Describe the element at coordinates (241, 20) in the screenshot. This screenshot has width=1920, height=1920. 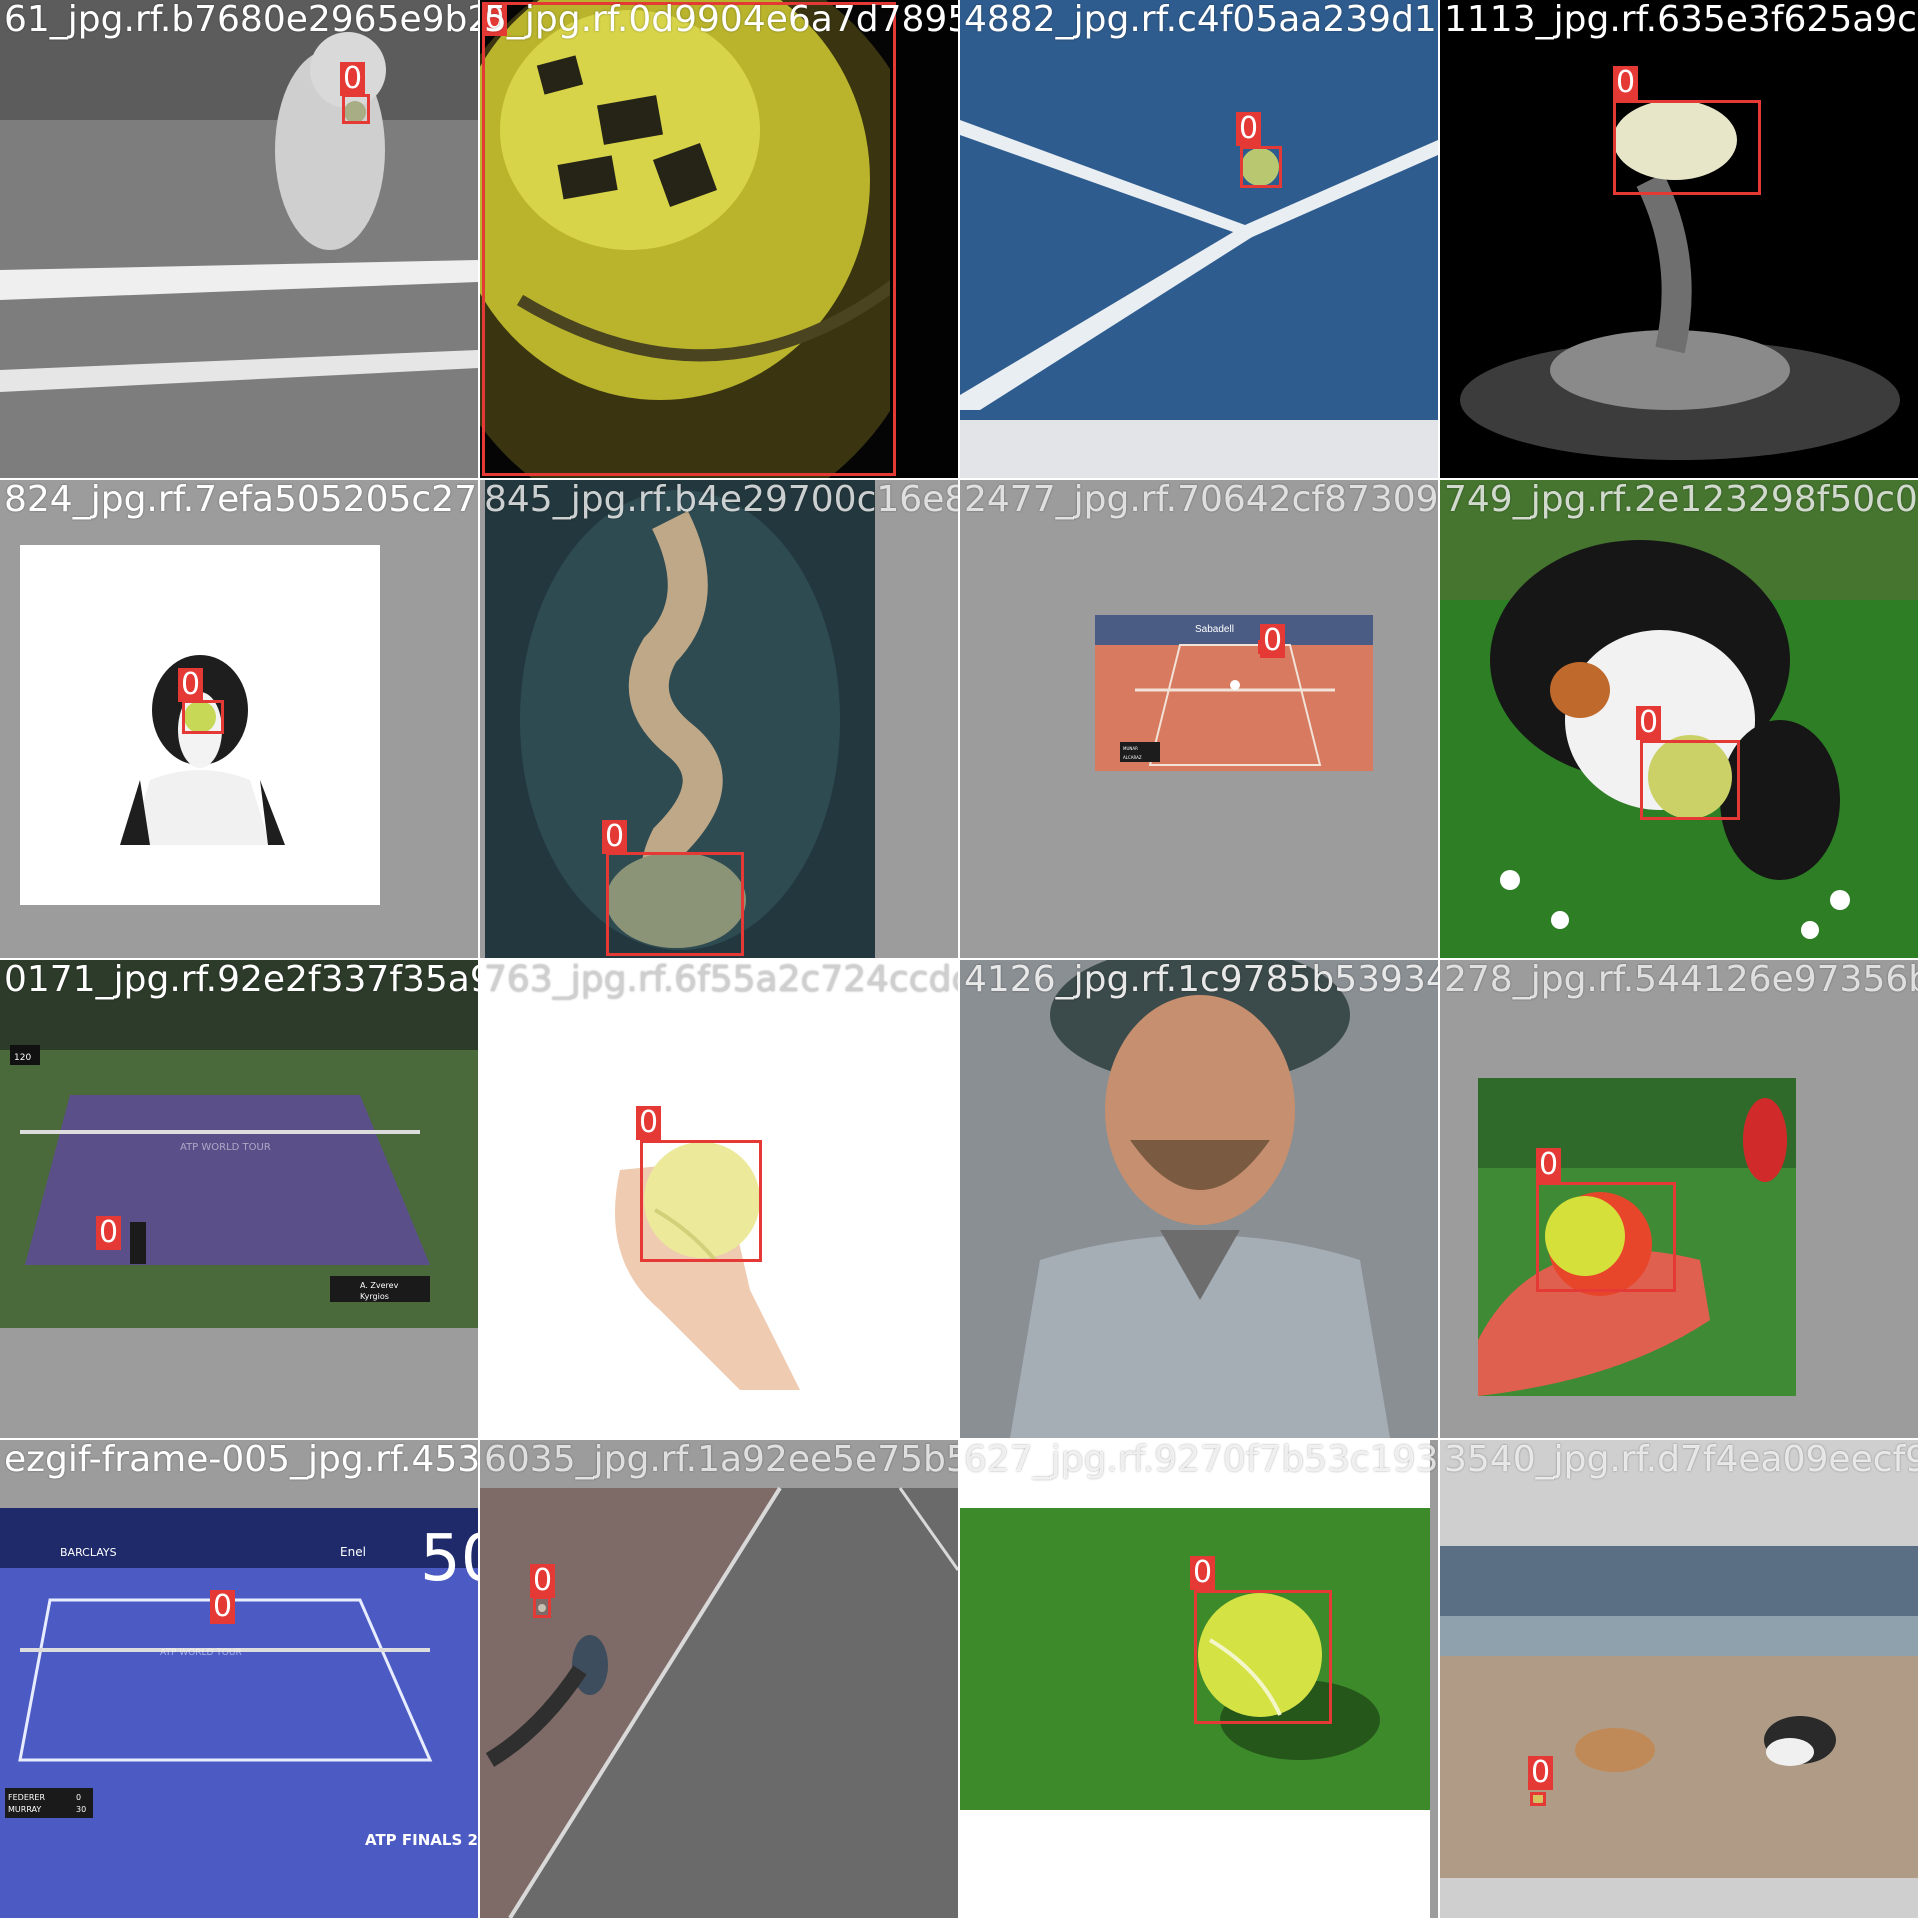
I see `tile-1-filename: 61_jpg.rf.b7680e2965e9b22` at that location.